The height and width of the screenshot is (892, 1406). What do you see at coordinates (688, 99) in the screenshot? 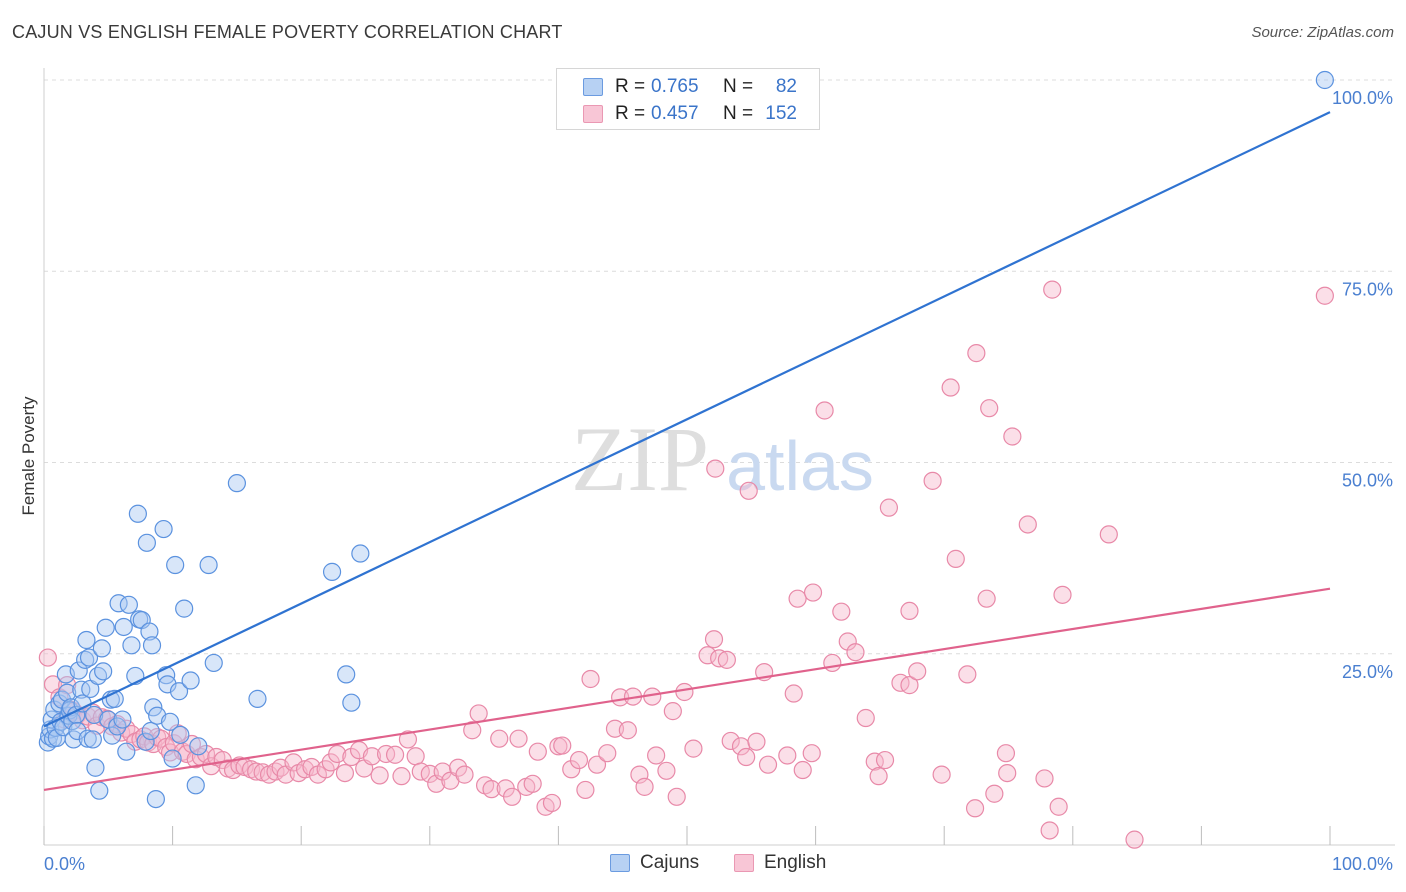
I see `stats-legend: R = 0.765 N = 82 R = 0.457 N = 152` at bounding box center [688, 99].